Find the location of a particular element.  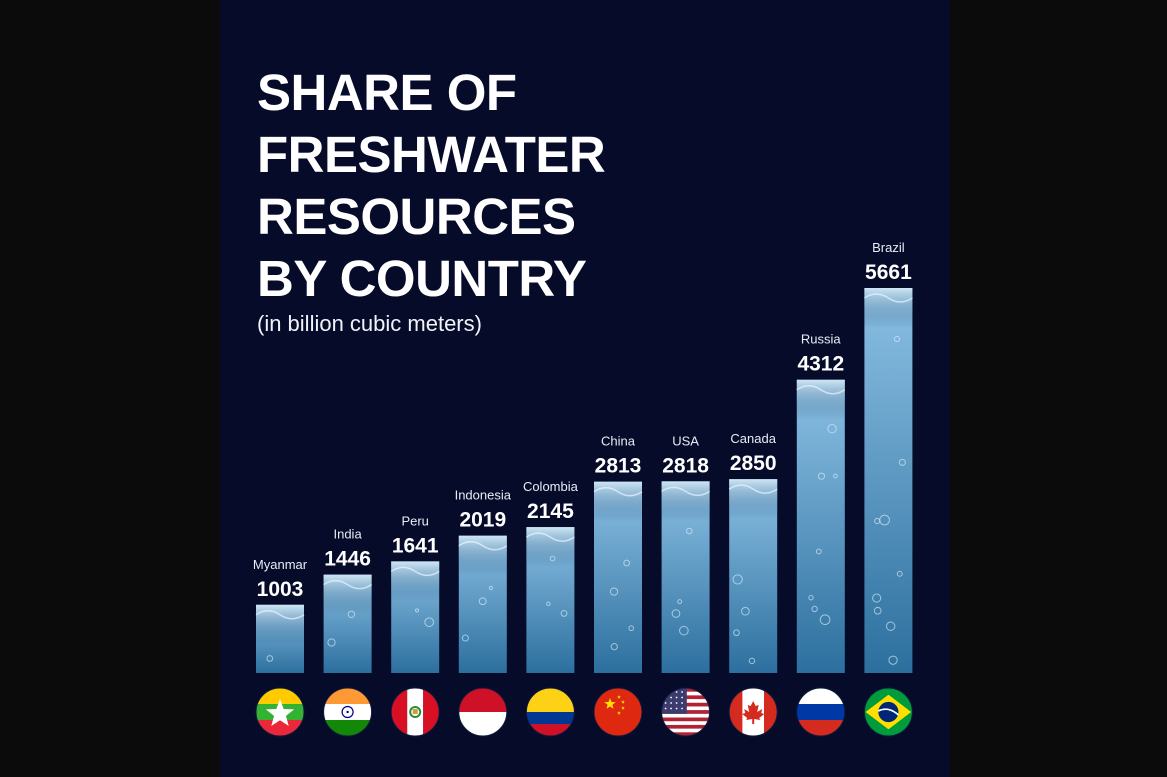

bar-china is located at coordinates (618, 577).